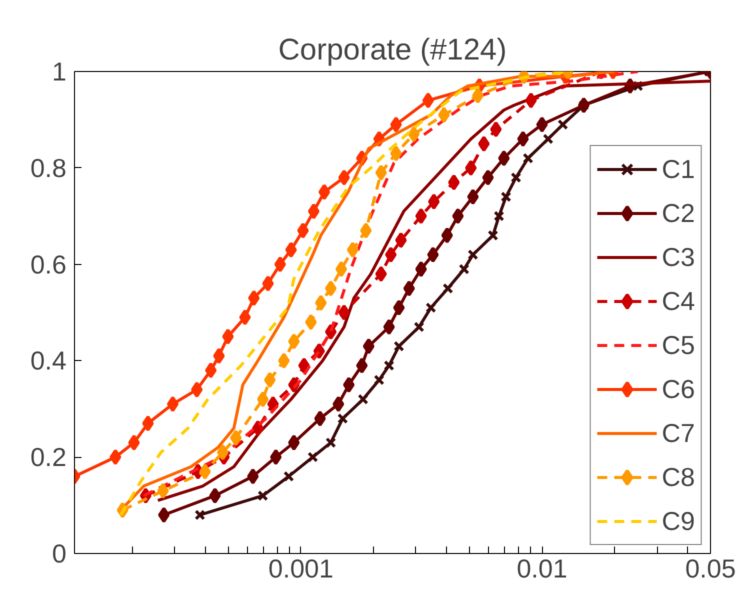 This screenshot has height=596, width=741. What do you see at coordinates (48, 457) in the screenshot?
I see `y-tick-label: 0.2` at bounding box center [48, 457].